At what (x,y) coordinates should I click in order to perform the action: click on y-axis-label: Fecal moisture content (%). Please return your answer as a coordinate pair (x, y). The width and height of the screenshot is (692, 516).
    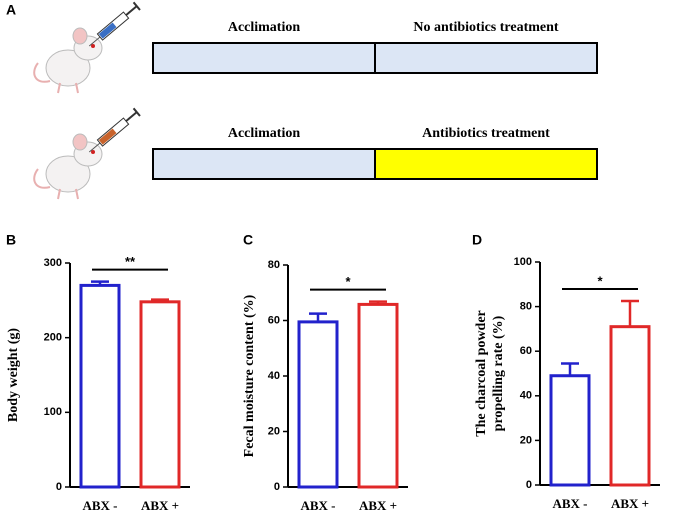
    Looking at the image, I should click on (249, 375).